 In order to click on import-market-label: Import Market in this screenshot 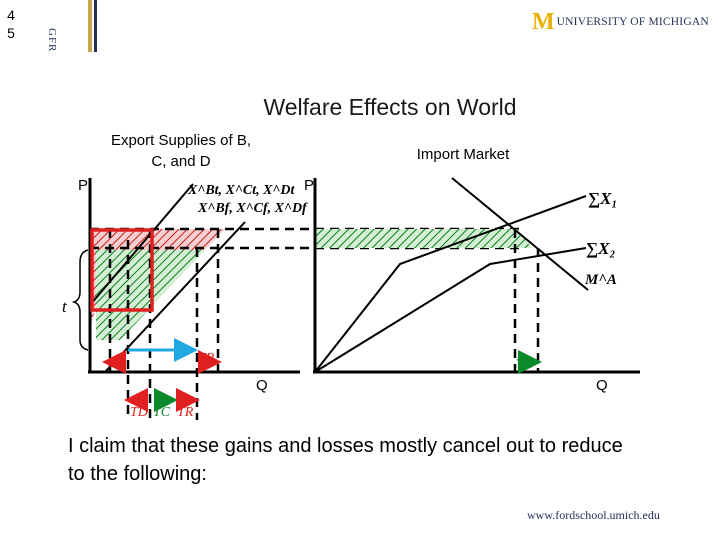, I will do `click(463, 154)`.